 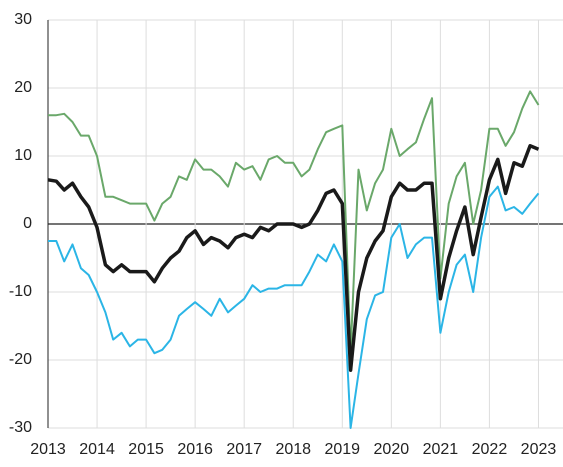 I want to click on y-tick-label: 10, so click(x=23, y=155).